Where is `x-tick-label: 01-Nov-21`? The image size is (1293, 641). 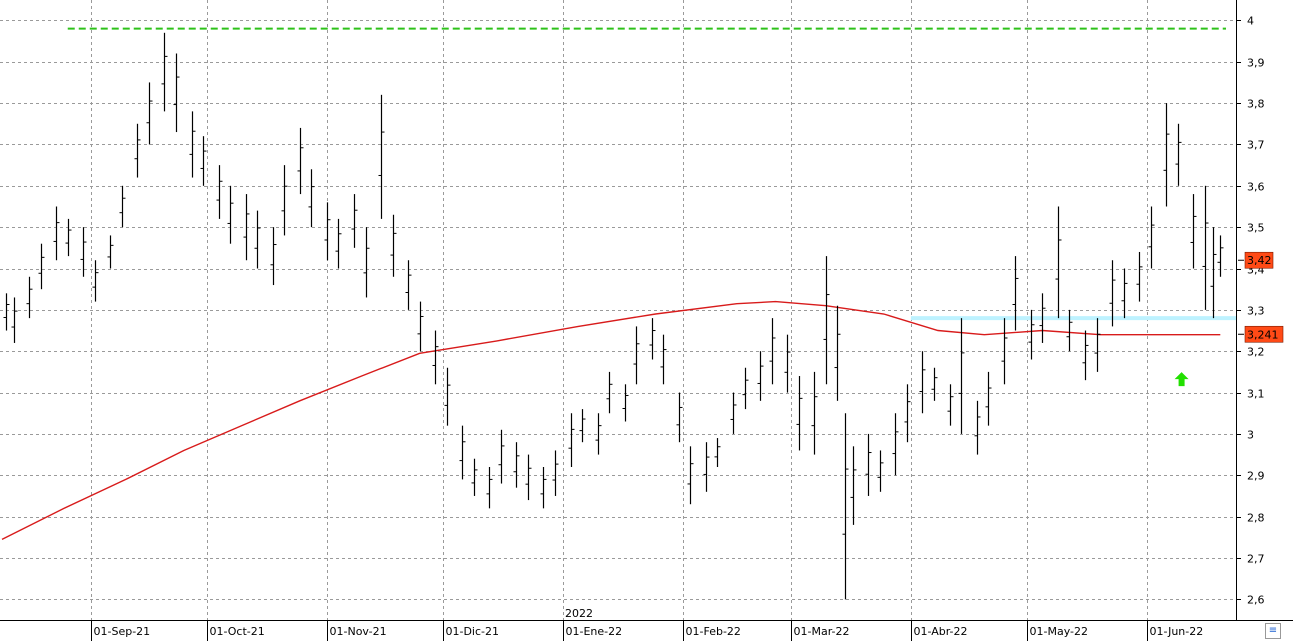 x-tick-label: 01-Nov-21 is located at coordinates (358, 631).